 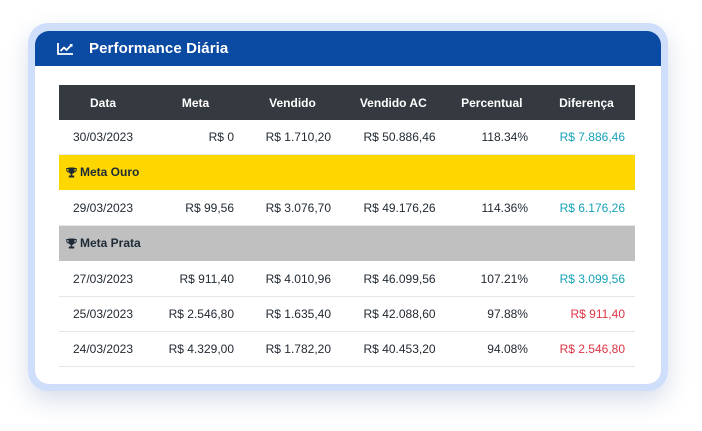 I want to click on cell-percentual: 118.34%, so click(x=491, y=137).